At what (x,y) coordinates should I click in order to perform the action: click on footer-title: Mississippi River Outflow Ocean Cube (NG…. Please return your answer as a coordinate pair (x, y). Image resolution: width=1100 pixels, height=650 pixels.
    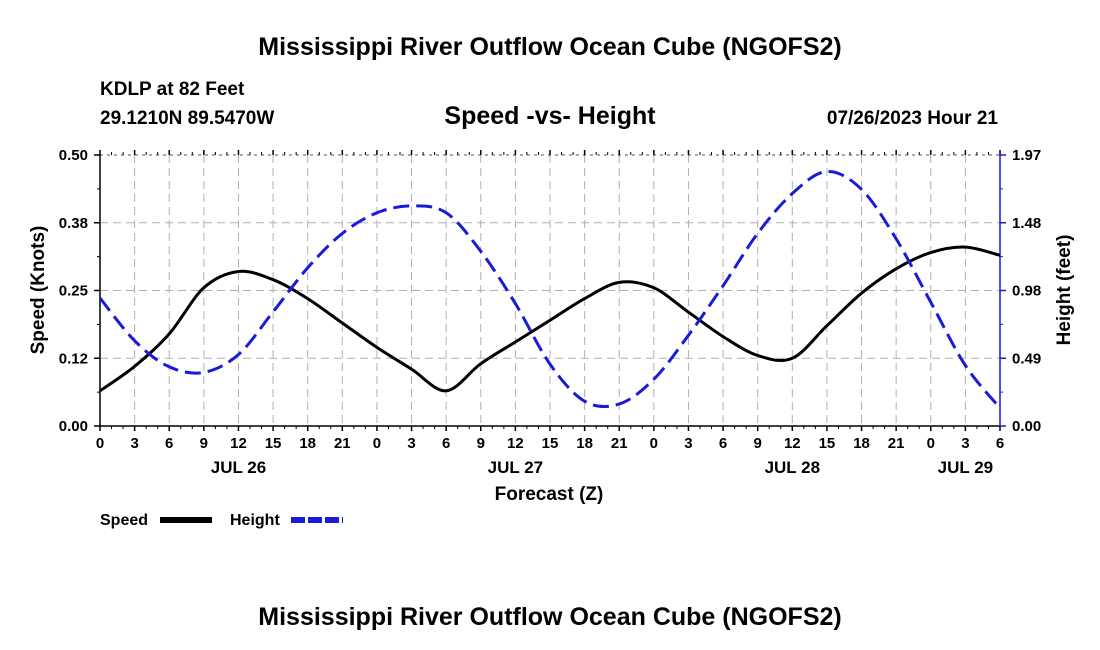
    Looking at the image, I should click on (549, 617).